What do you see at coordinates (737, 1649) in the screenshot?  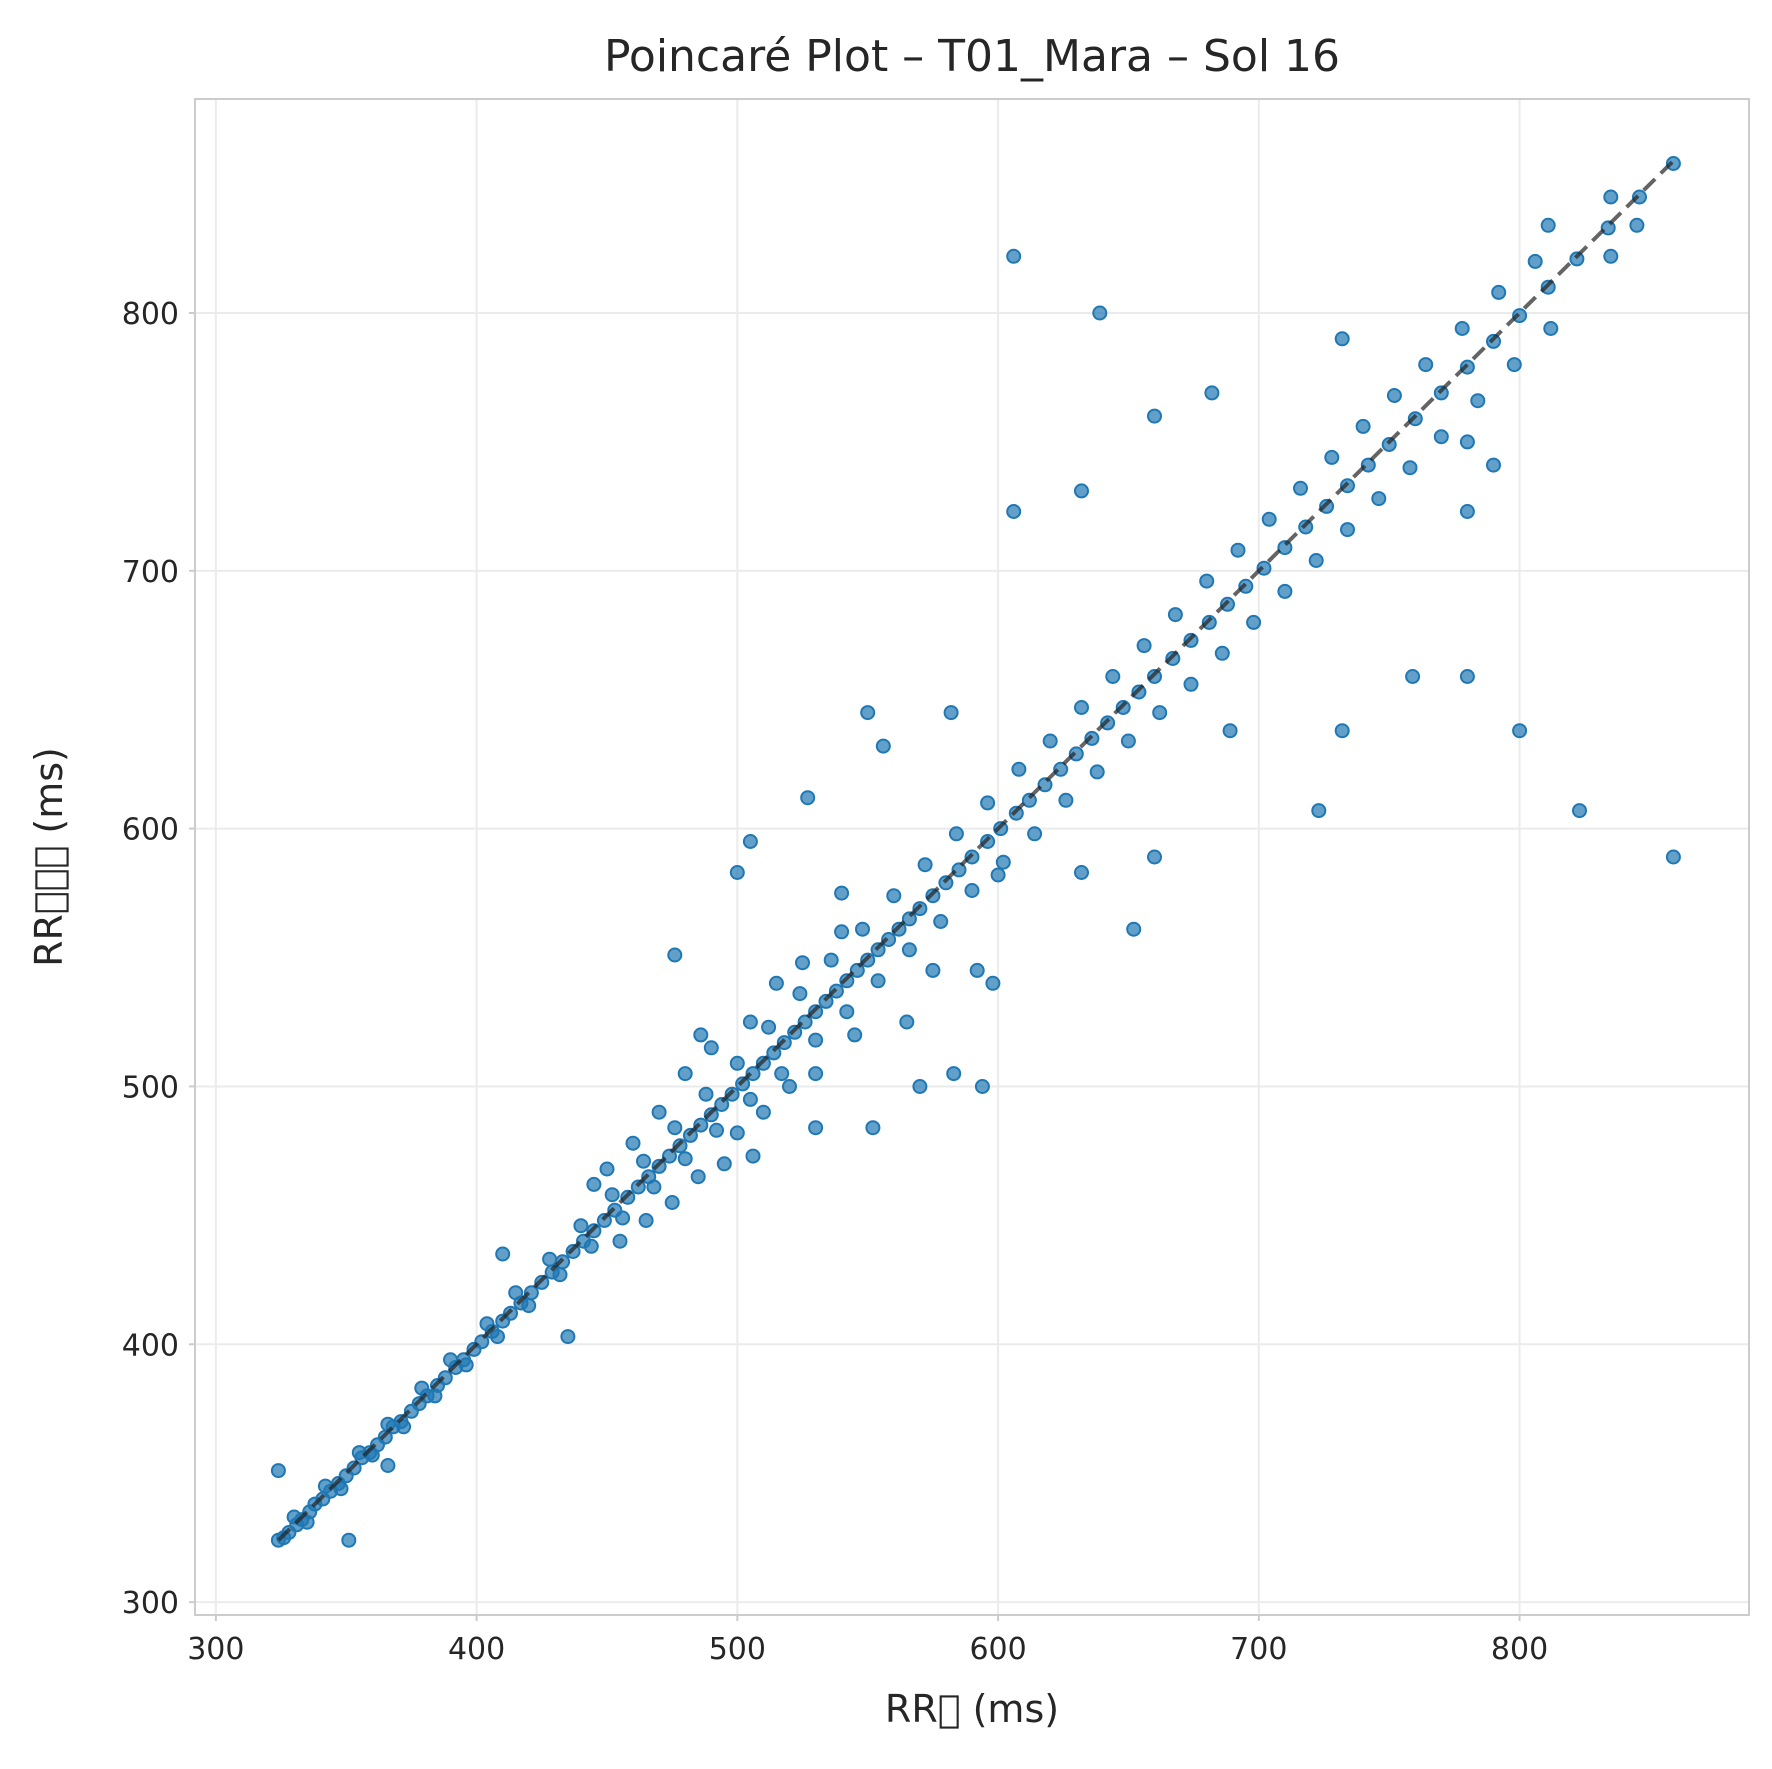 I see `x-tick-label: 500` at bounding box center [737, 1649].